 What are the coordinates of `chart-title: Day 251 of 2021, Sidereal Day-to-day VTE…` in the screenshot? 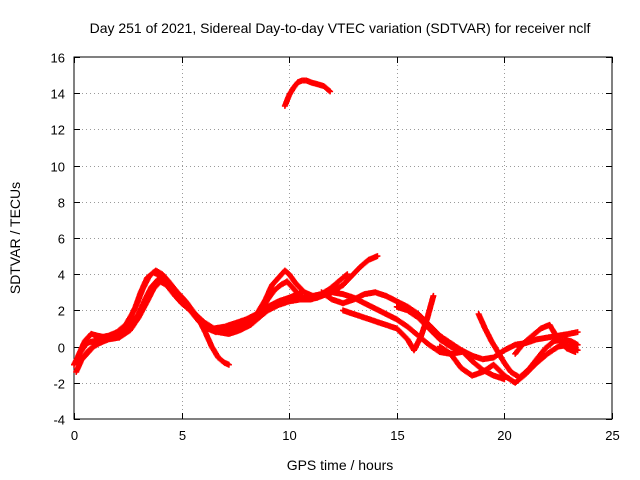 It's located at (340, 28).